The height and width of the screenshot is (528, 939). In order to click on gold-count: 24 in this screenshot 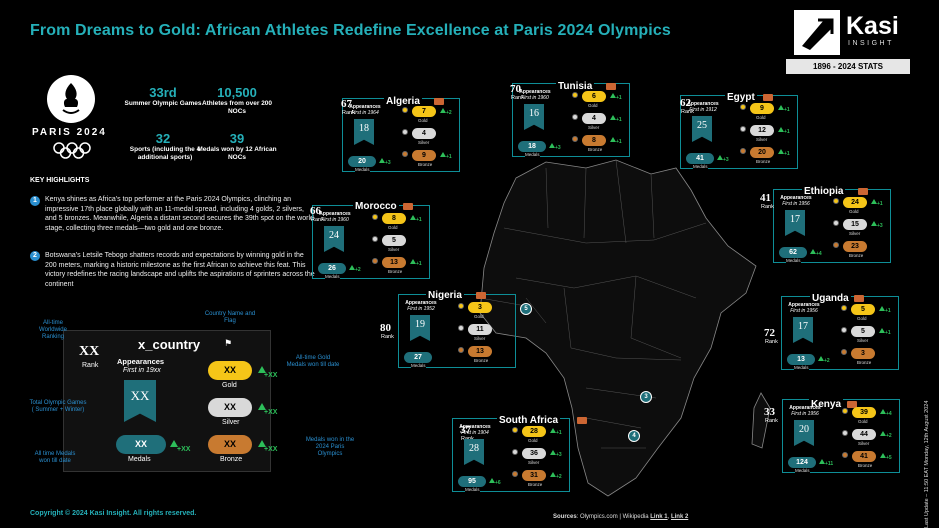, I will do `click(855, 202)`.